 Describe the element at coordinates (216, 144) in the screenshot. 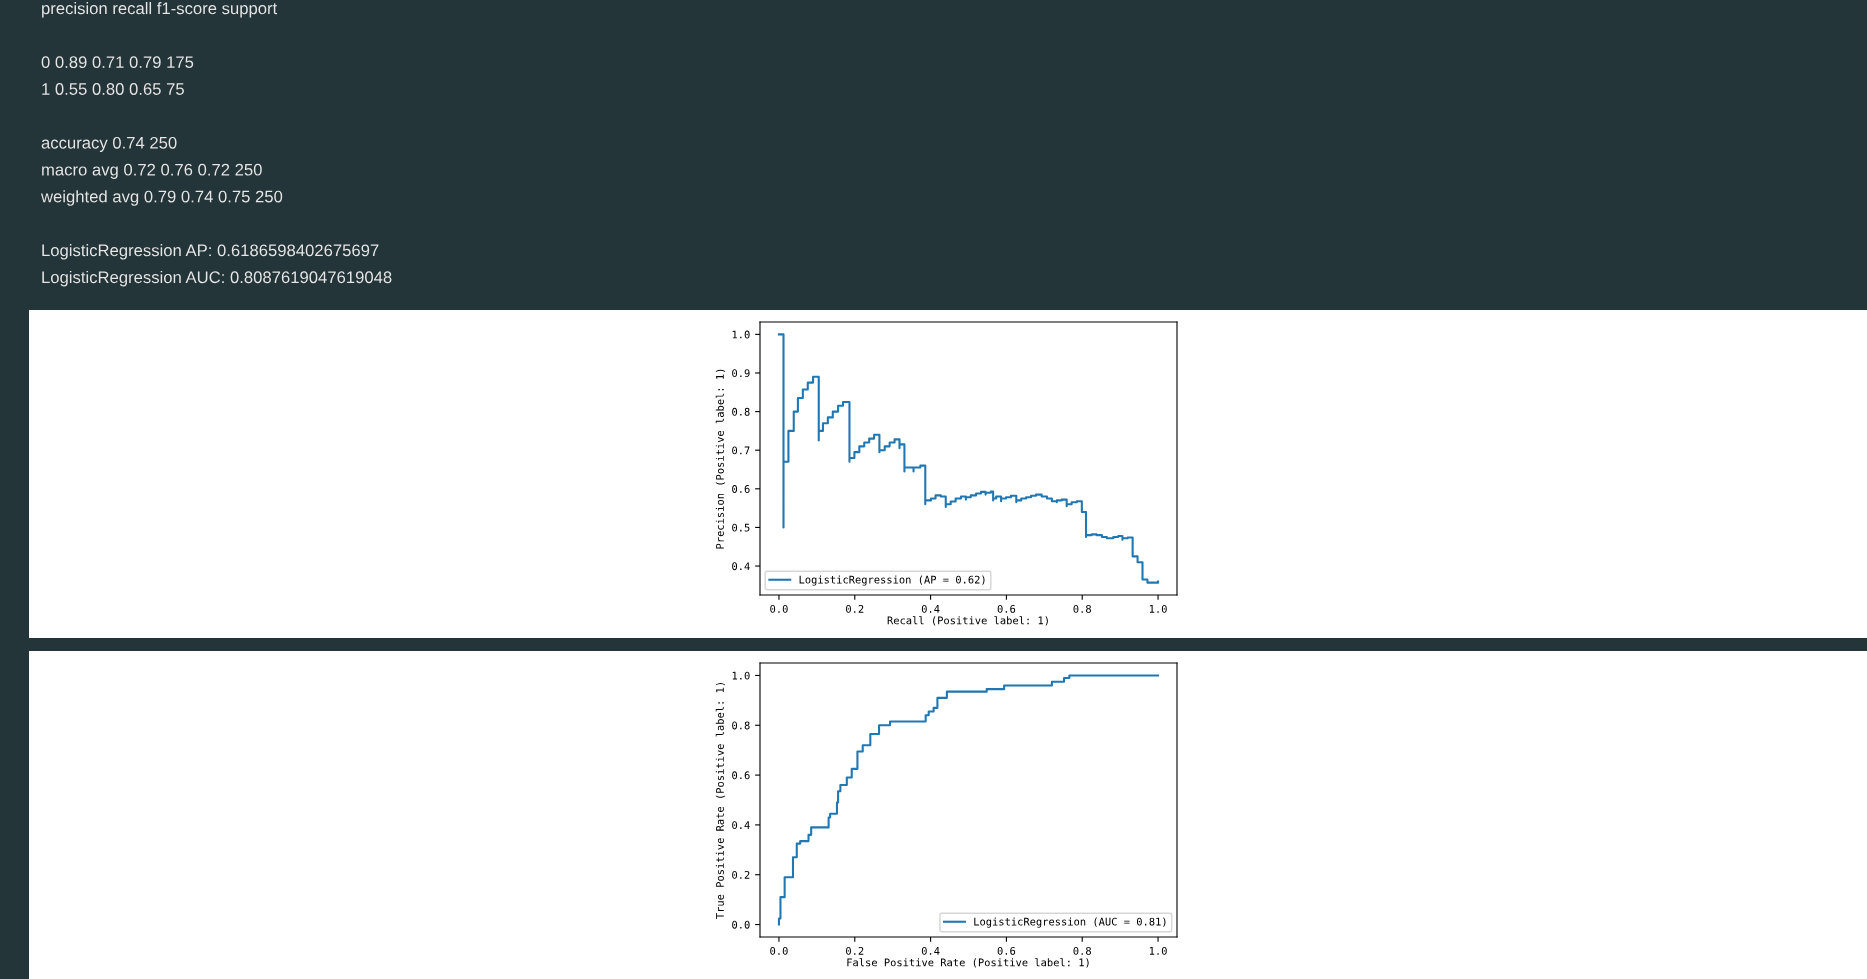

I see `text: precision recall f1-score support 0 0.89 0.71 0.79 175 1 0.55 0.80 0.65 75 accuracy 0.74 250 macro avg 0.72 0.76 0.72 250 weighted avg 0.79 0.74 0.75 250 LogisticRegression AP: 0.6186598402675697 LogisticRegression AUC: 0.8087619047619048` at that location.